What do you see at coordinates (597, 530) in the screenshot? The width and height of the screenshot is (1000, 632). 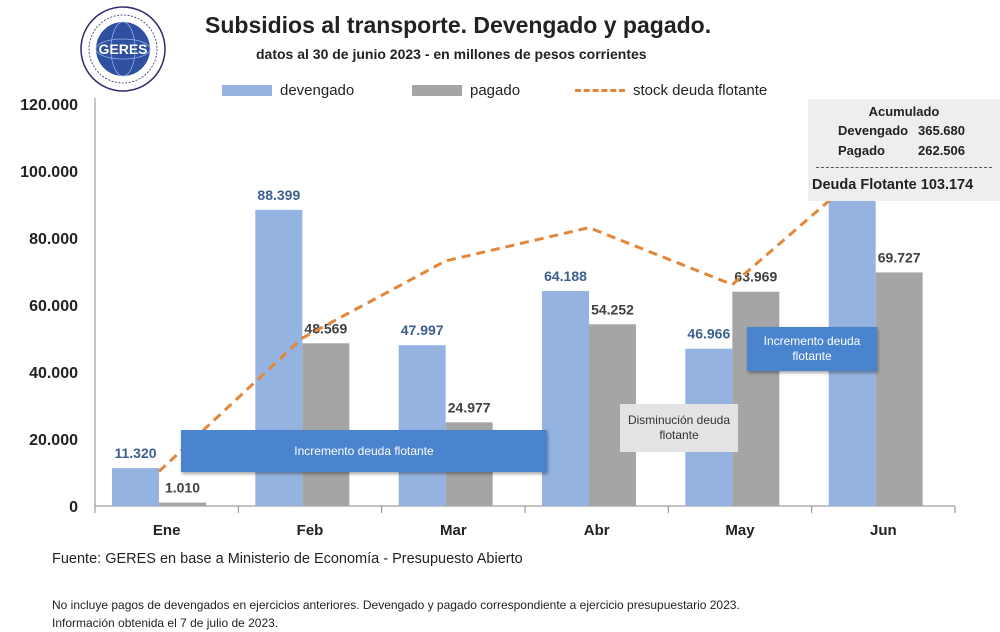 I see `x-tick-label: Abr` at bounding box center [597, 530].